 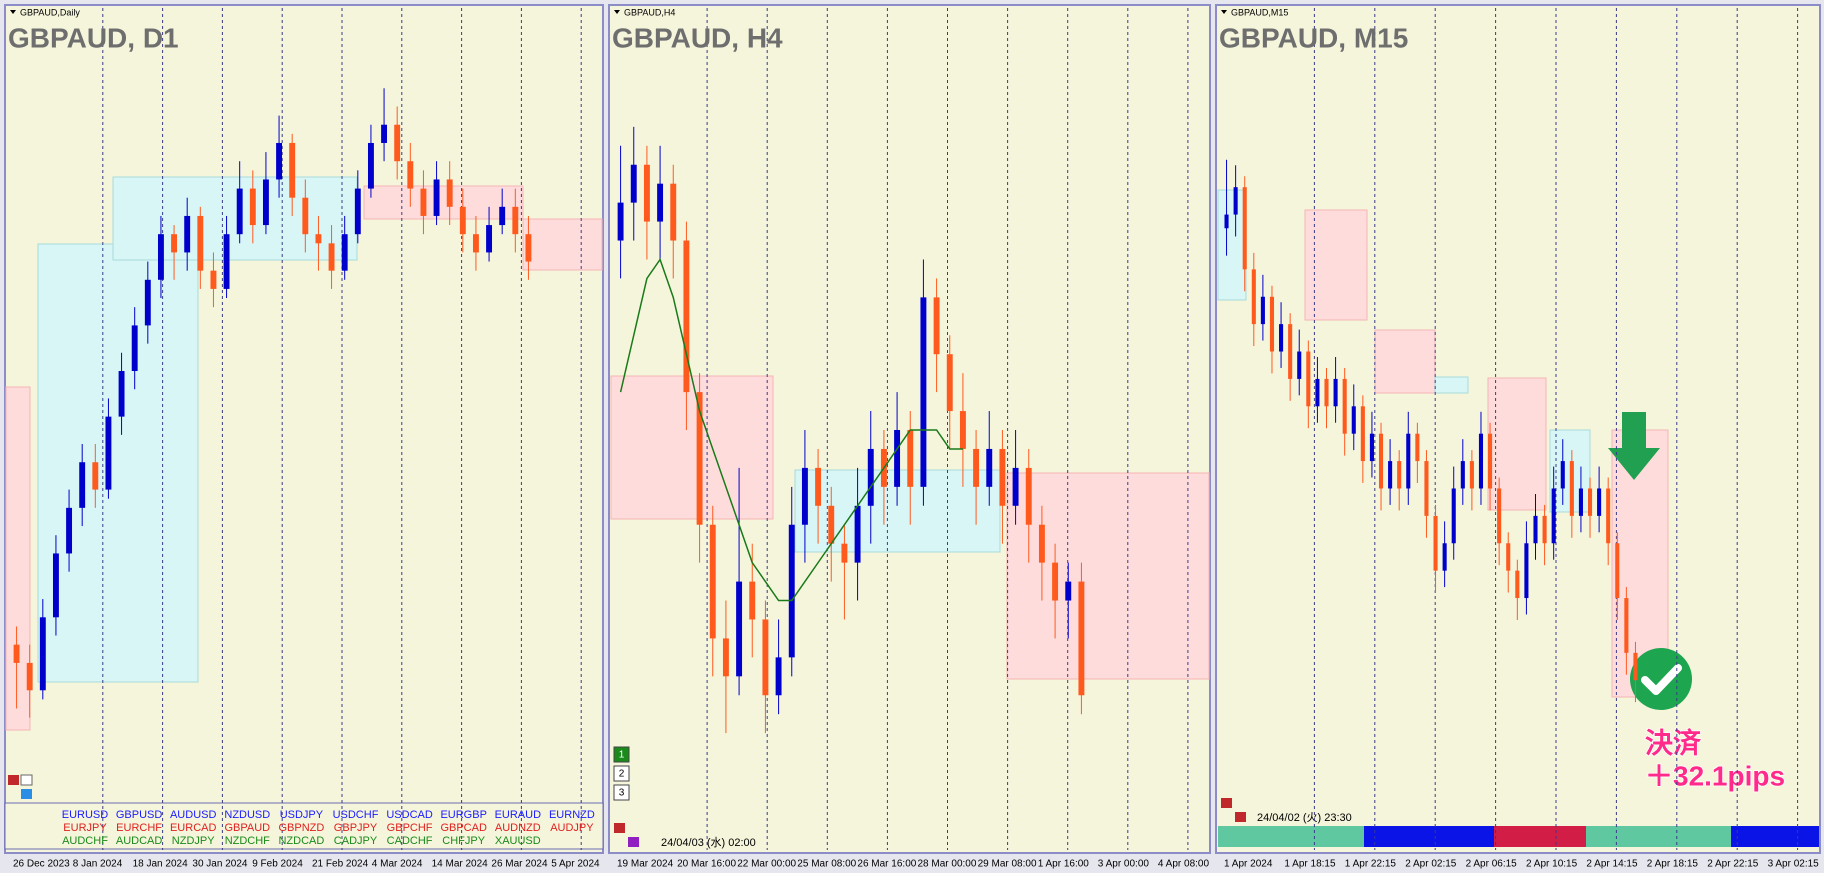 What do you see at coordinates (247, 828) in the screenshot?
I see `symbol-link: GBPAUD` at bounding box center [247, 828].